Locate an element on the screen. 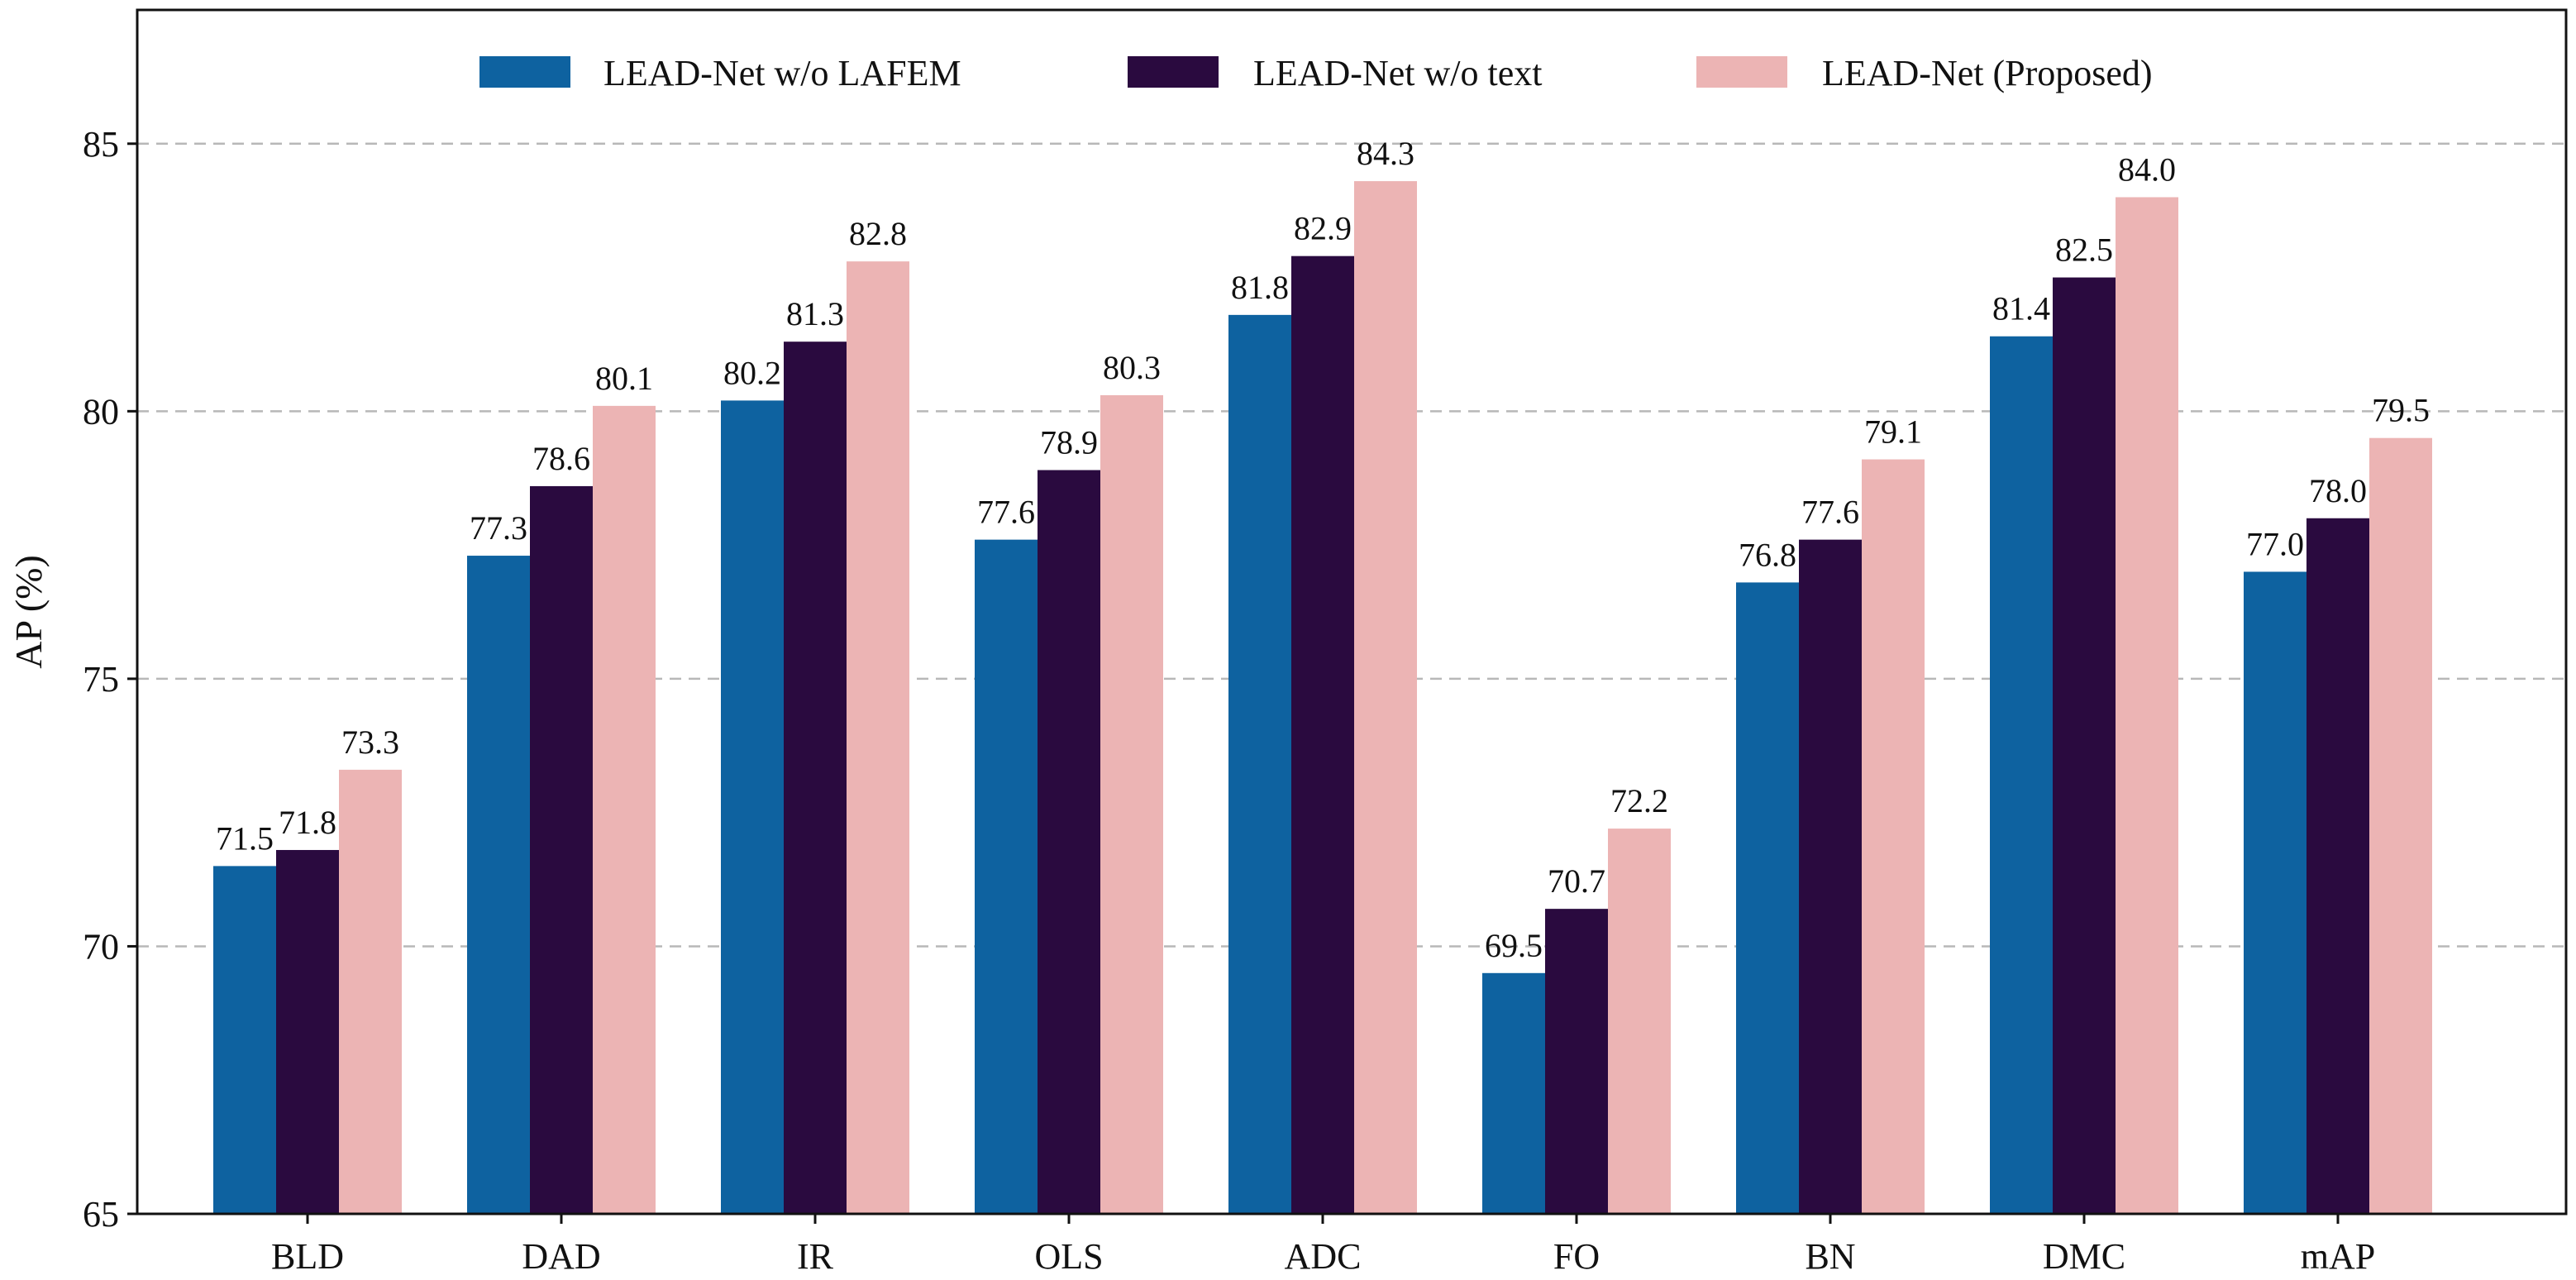  bar-label-s1-ols: 77.6 is located at coordinates (1006, 512).